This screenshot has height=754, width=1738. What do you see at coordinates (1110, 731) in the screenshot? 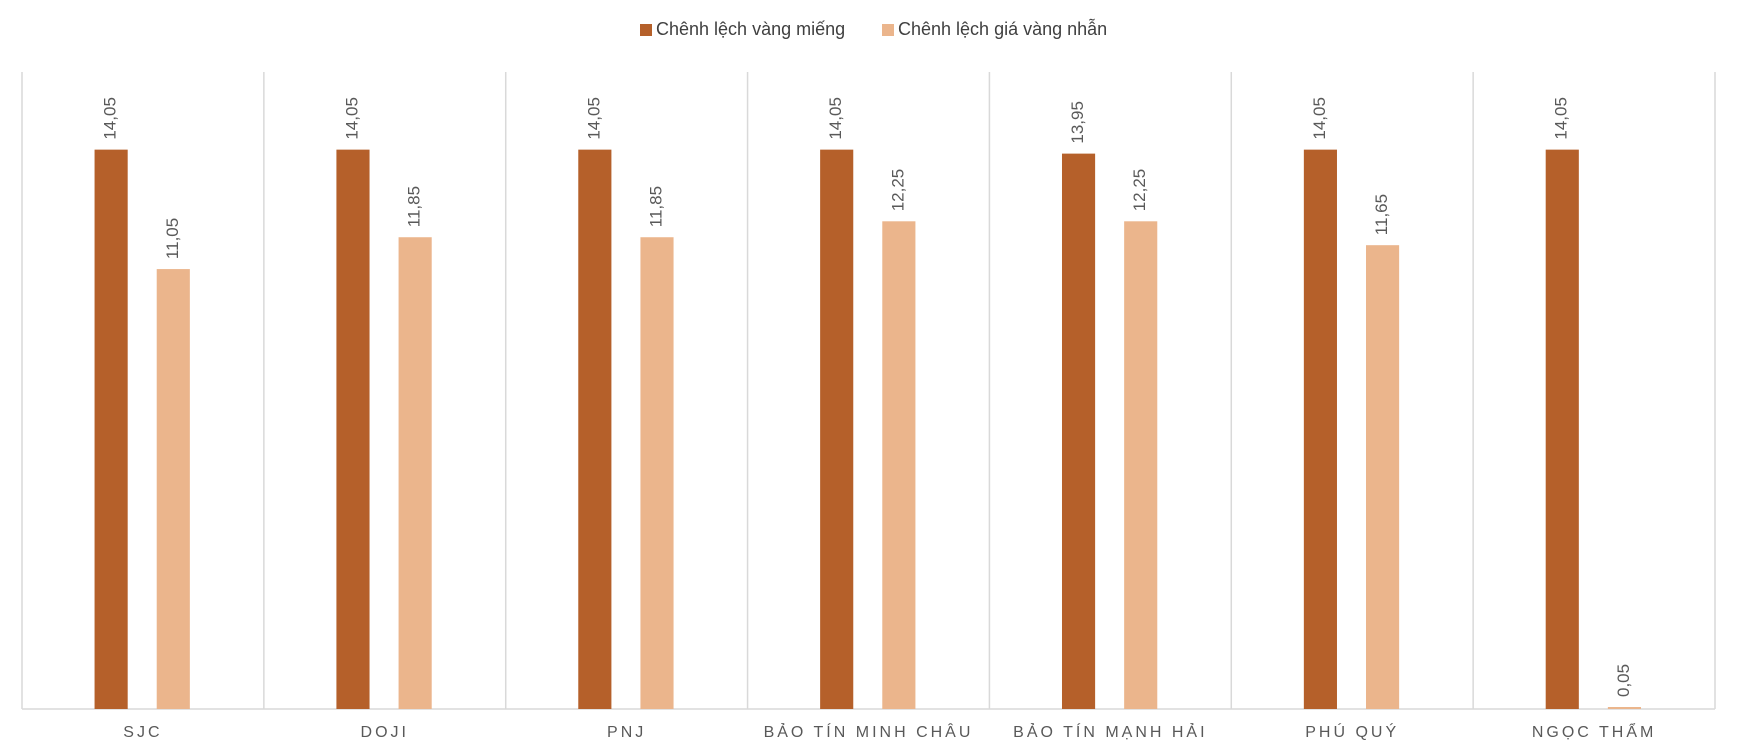
I see `x-tick-label: BẢO TÍN MẠNH HẢI` at bounding box center [1110, 731].